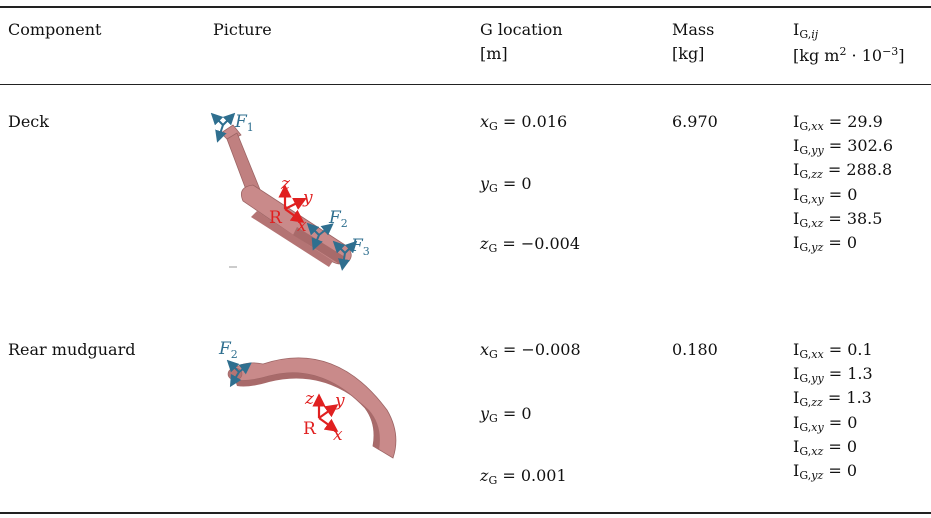  I want to click on header-picture: Picture, so click(242, 29).